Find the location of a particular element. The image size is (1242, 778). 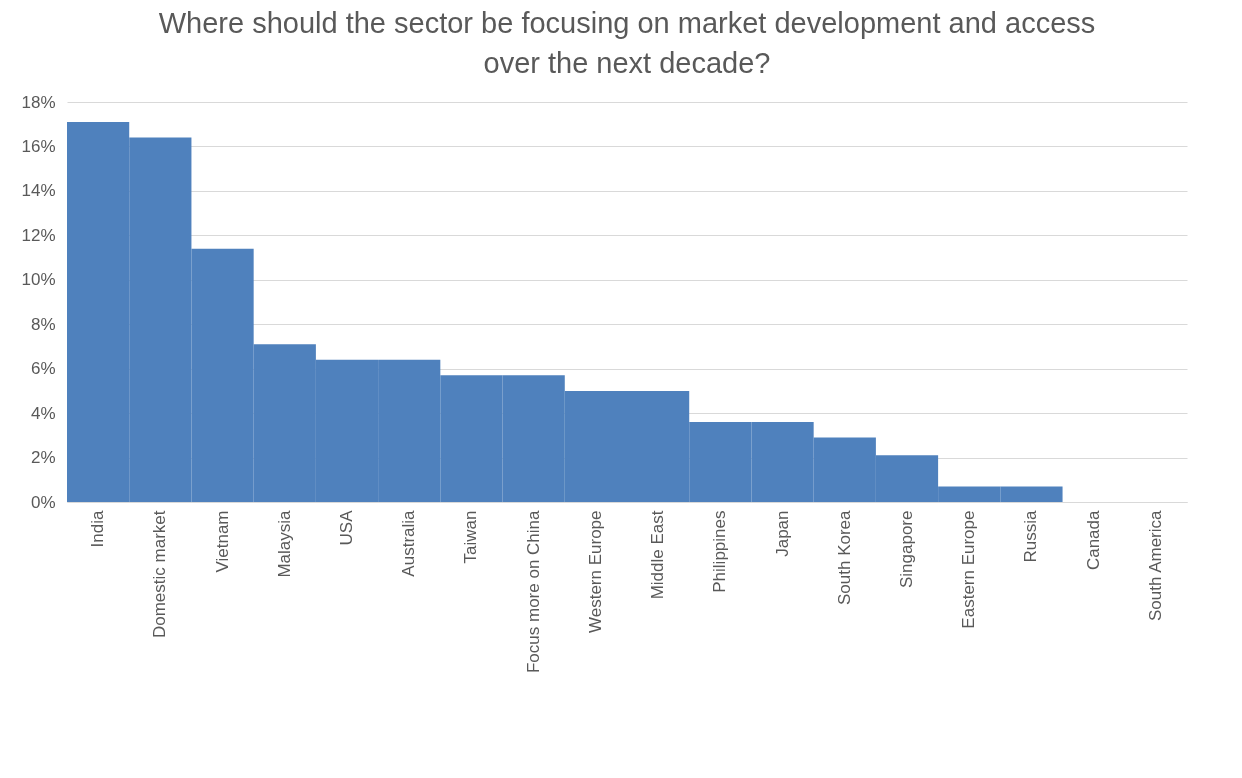

x-tick-label: Focus more on China is located at coordinates (533, 591).